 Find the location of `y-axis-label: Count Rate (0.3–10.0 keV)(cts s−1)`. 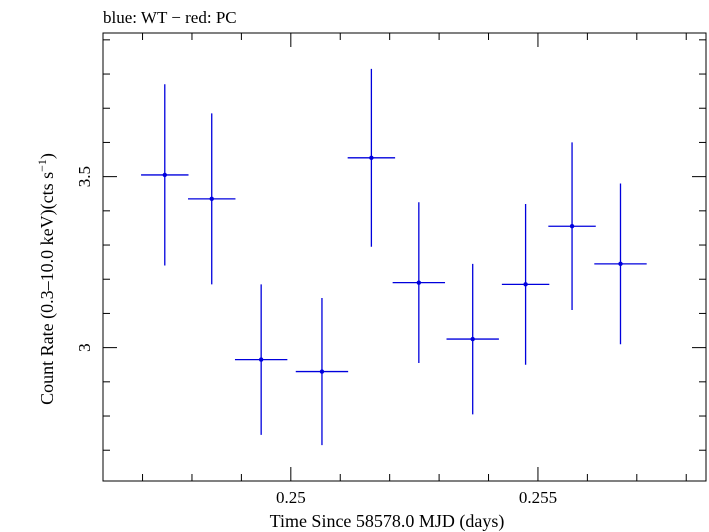

y-axis-label: Count Rate (0.3–10.0 keV)(cts s−1) is located at coordinates (46, 279).